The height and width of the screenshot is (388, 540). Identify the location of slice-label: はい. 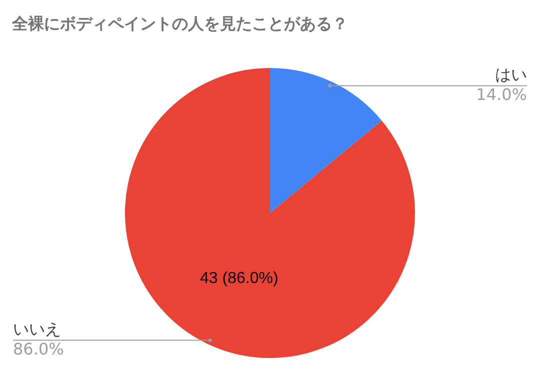
(511, 74).